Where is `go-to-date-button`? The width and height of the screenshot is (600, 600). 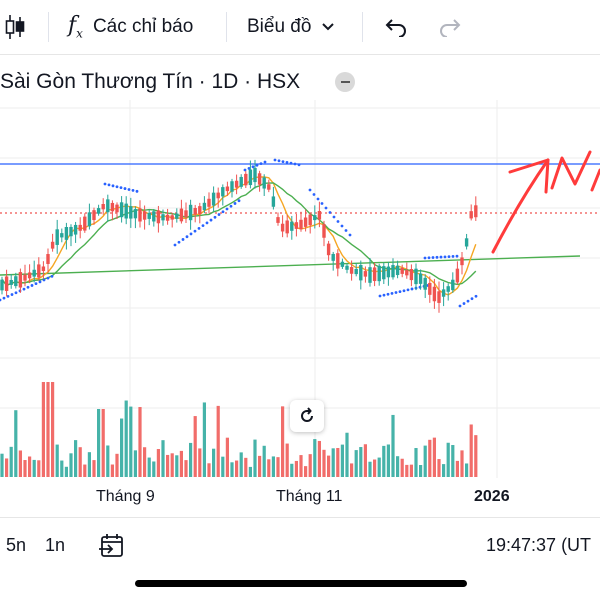
go-to-date-button is located at coordinates (112, 545).